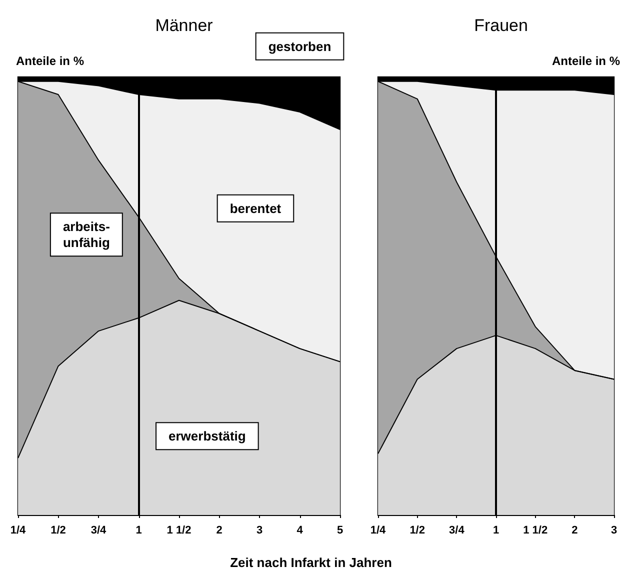  I want to click on x-tick-label: 5, so click(340, 530).